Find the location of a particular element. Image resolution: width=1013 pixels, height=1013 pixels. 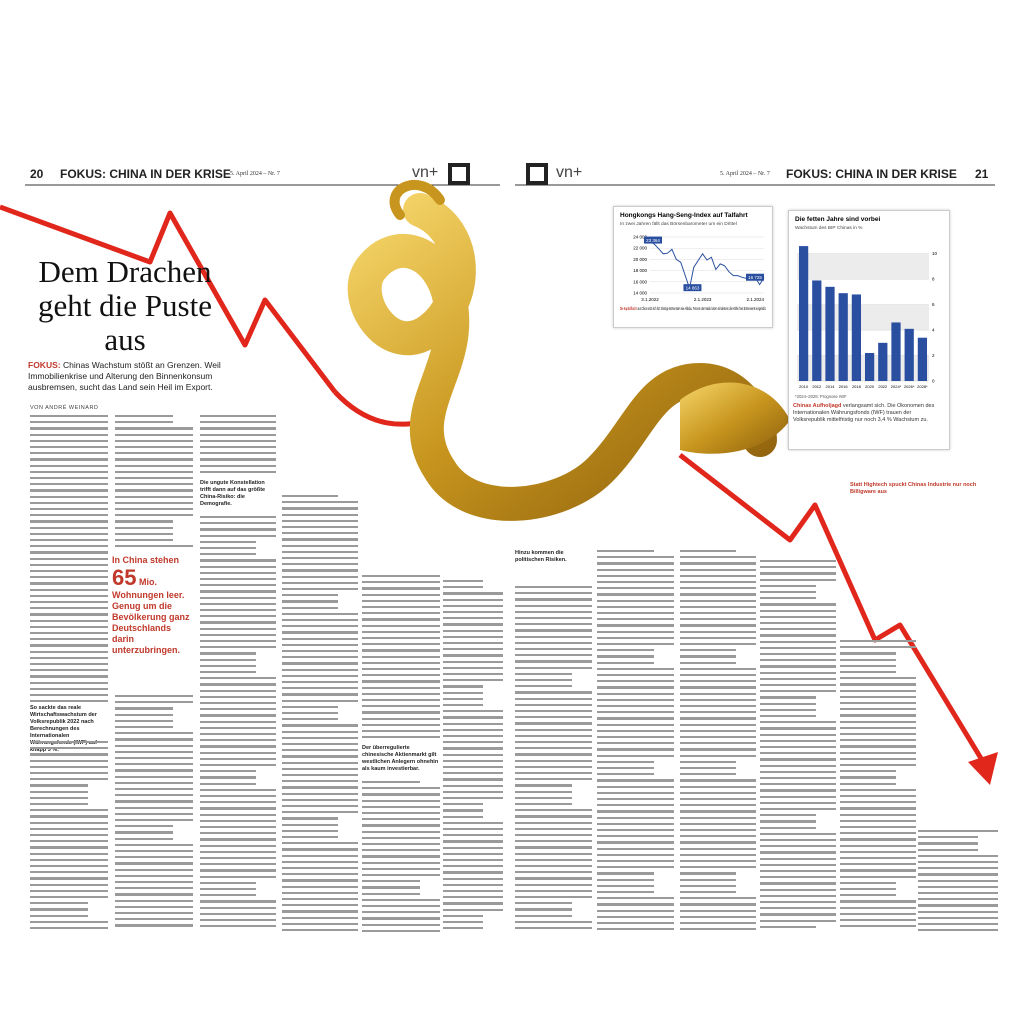

dragon-body is located at coordinates (562, 357).